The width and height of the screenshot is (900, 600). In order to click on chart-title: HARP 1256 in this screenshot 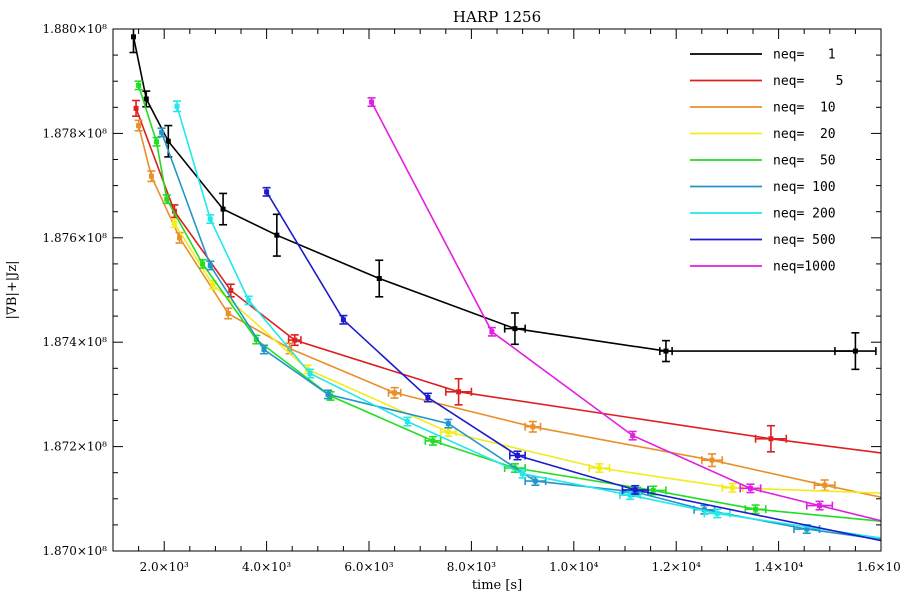, I will do `click(497, 17)`.